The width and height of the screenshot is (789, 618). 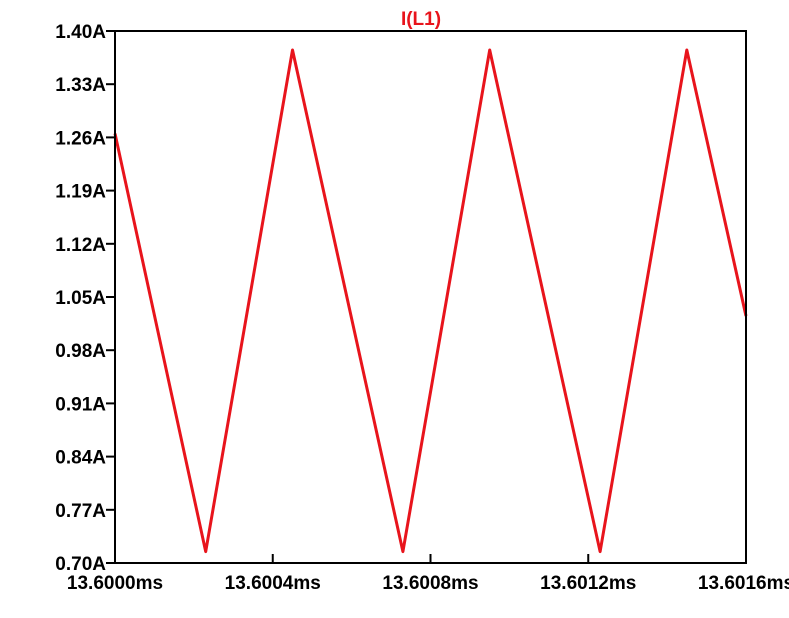 What do you see at coordinates (80, 511) in the screenshot?
I see `y-tick-label: 0.77A` at bounding box center [80, 511].